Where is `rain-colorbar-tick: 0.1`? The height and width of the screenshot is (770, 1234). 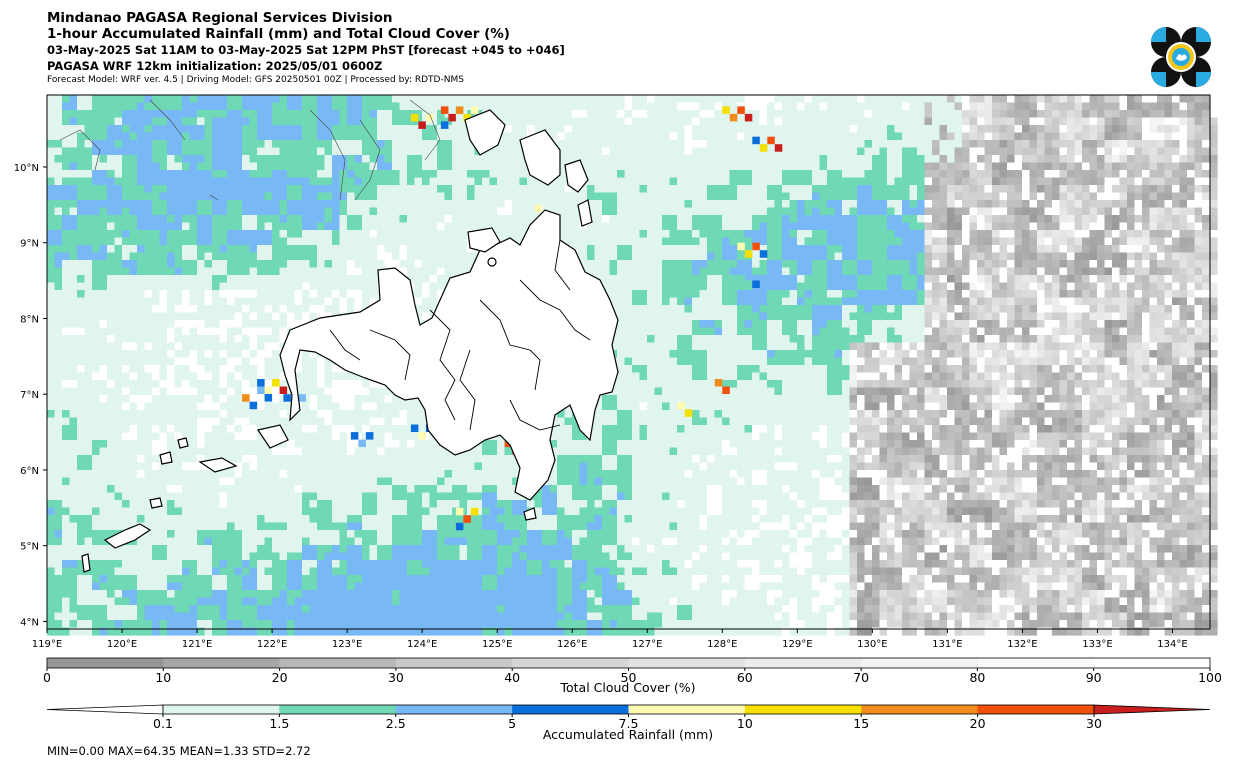
rain-colorbar-tick: 0.1 is located at coordinates (163, 723).